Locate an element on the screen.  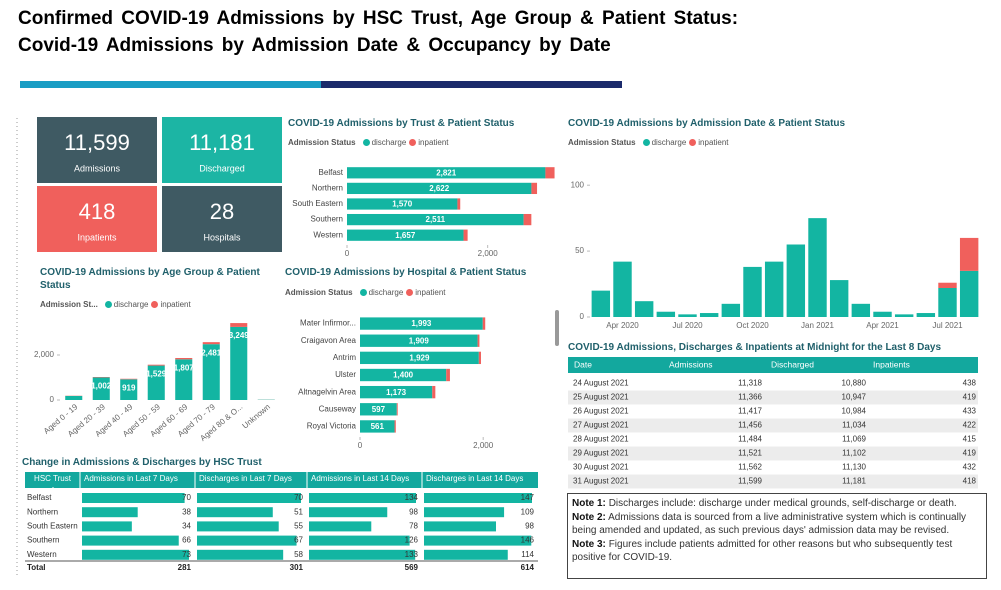
table-header is located at coordinates (773, 365).